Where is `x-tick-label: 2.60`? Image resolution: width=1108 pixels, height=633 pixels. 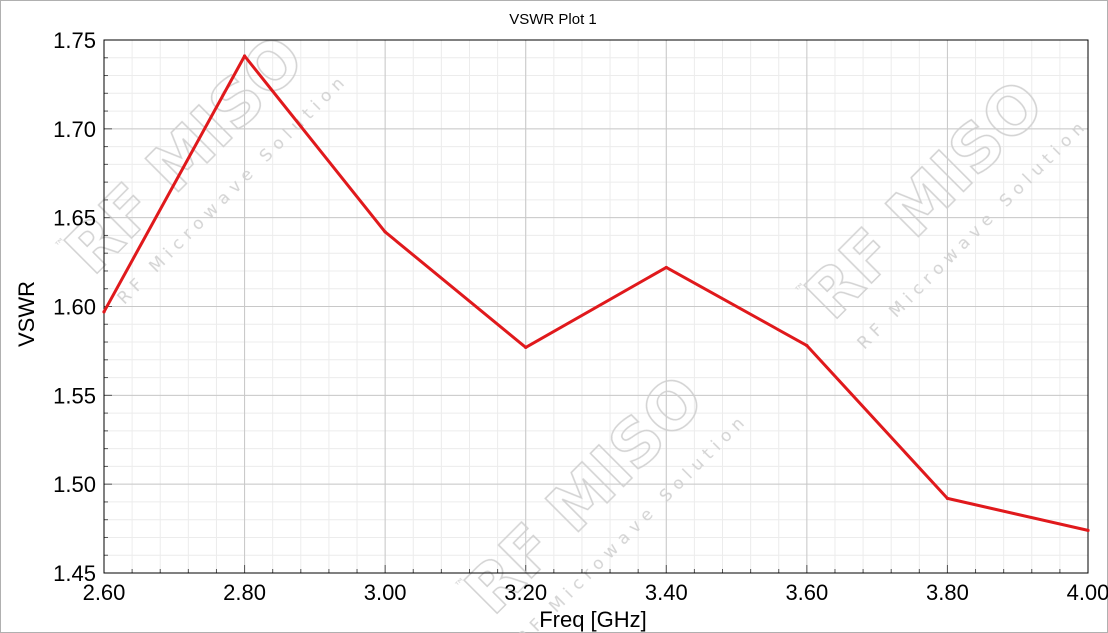 x-tick-label: 2.60 is located at coordinates (104, 592).